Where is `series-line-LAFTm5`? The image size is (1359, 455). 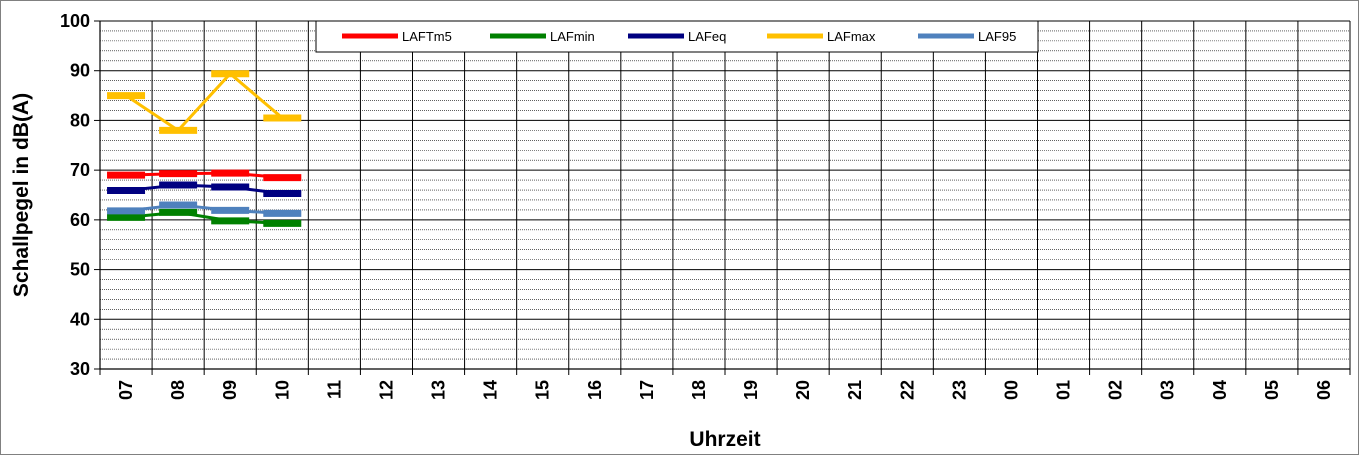 series-line-LAFTm5 is located at coordinates (204, 175).